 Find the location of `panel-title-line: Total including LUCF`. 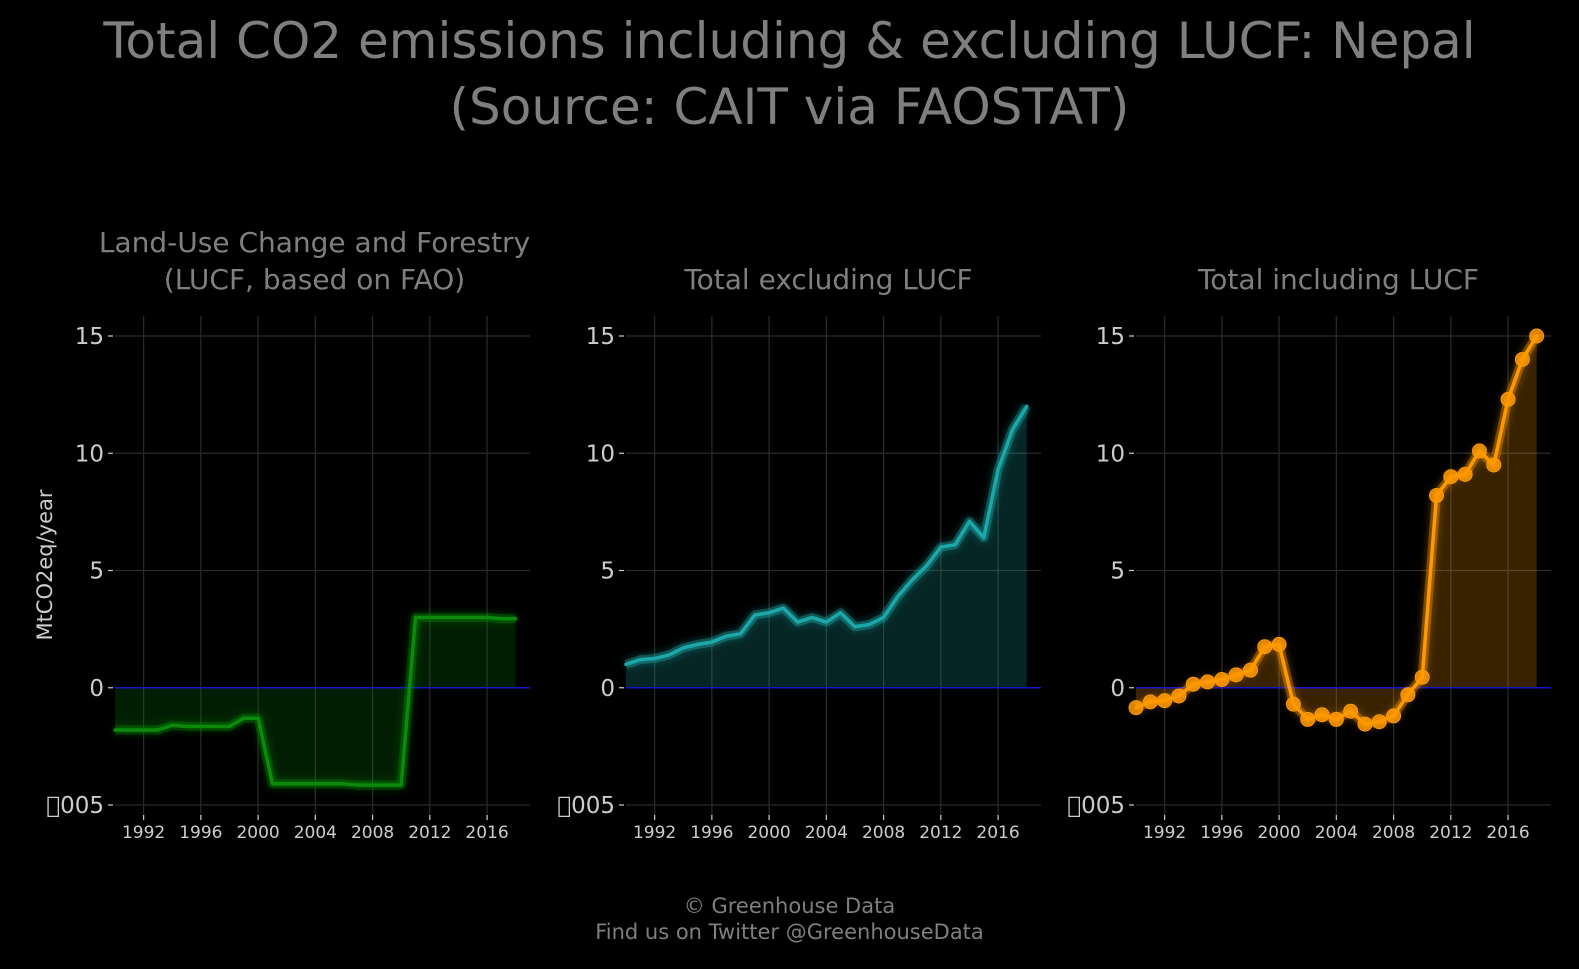

panel-title-line: Total including LUCF is located at coordinates (1338, 279).